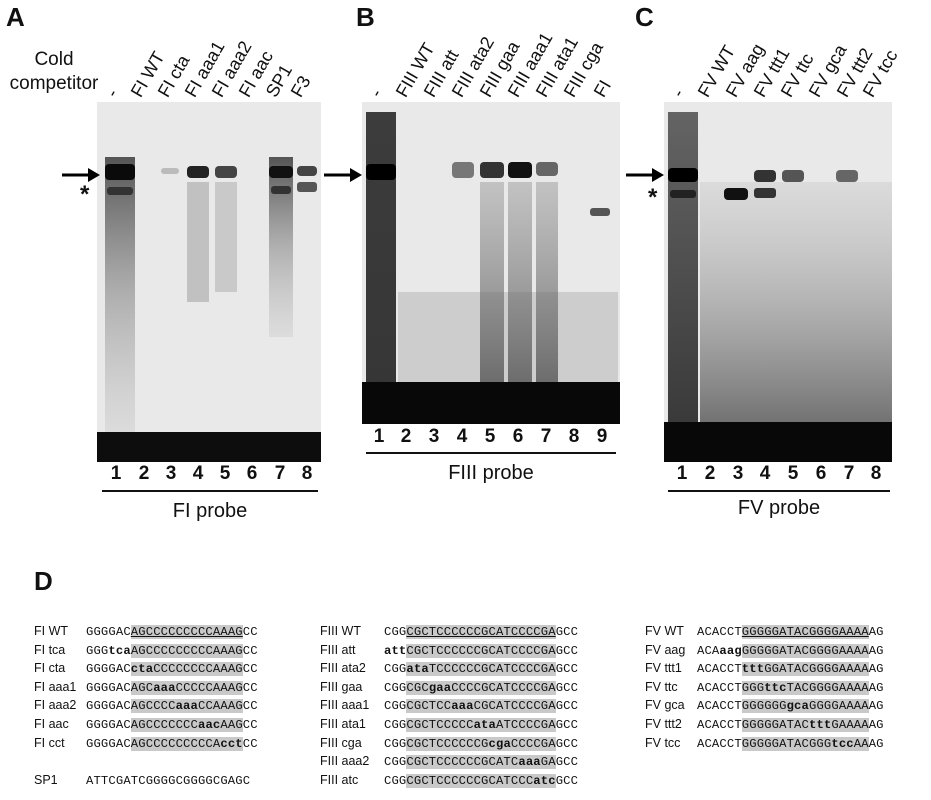  I want to click on sequence-name: SP1, so click(46, 779).